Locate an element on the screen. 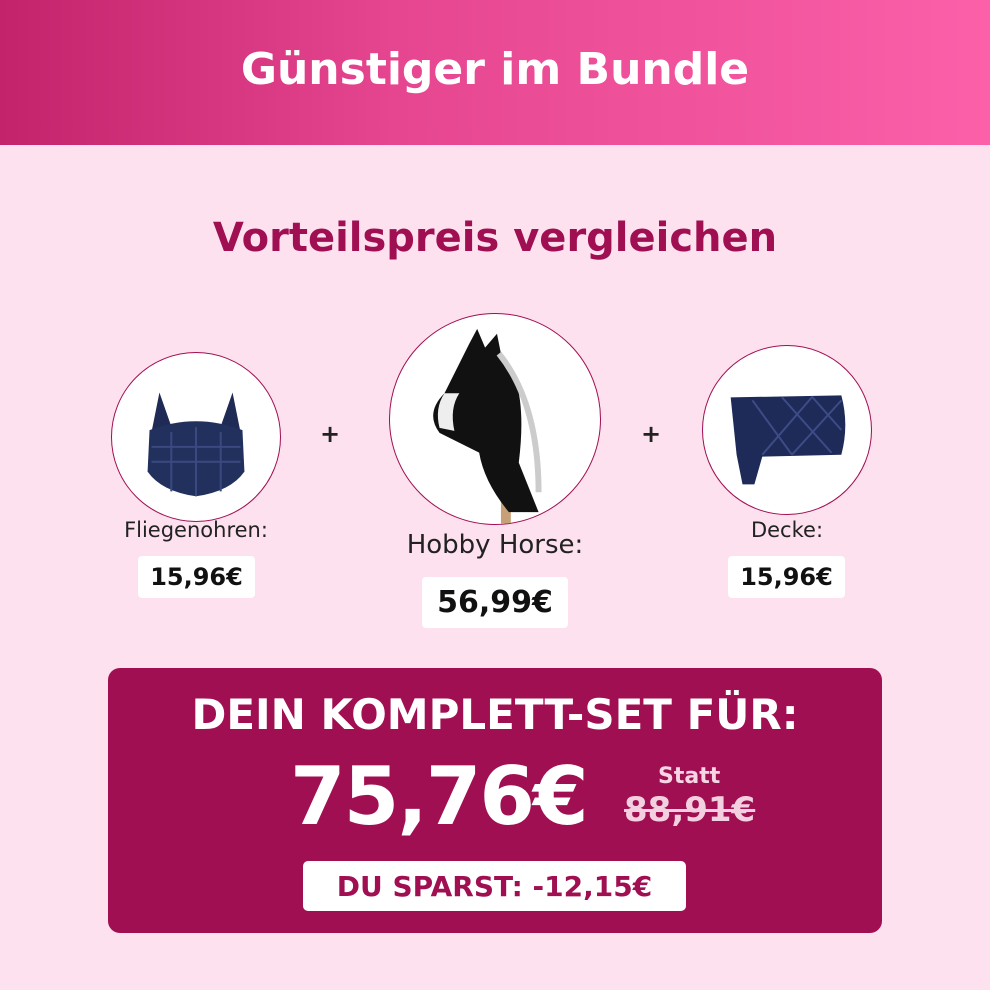  product-label: Hobby Horse: is located at coordinates (495, 545).